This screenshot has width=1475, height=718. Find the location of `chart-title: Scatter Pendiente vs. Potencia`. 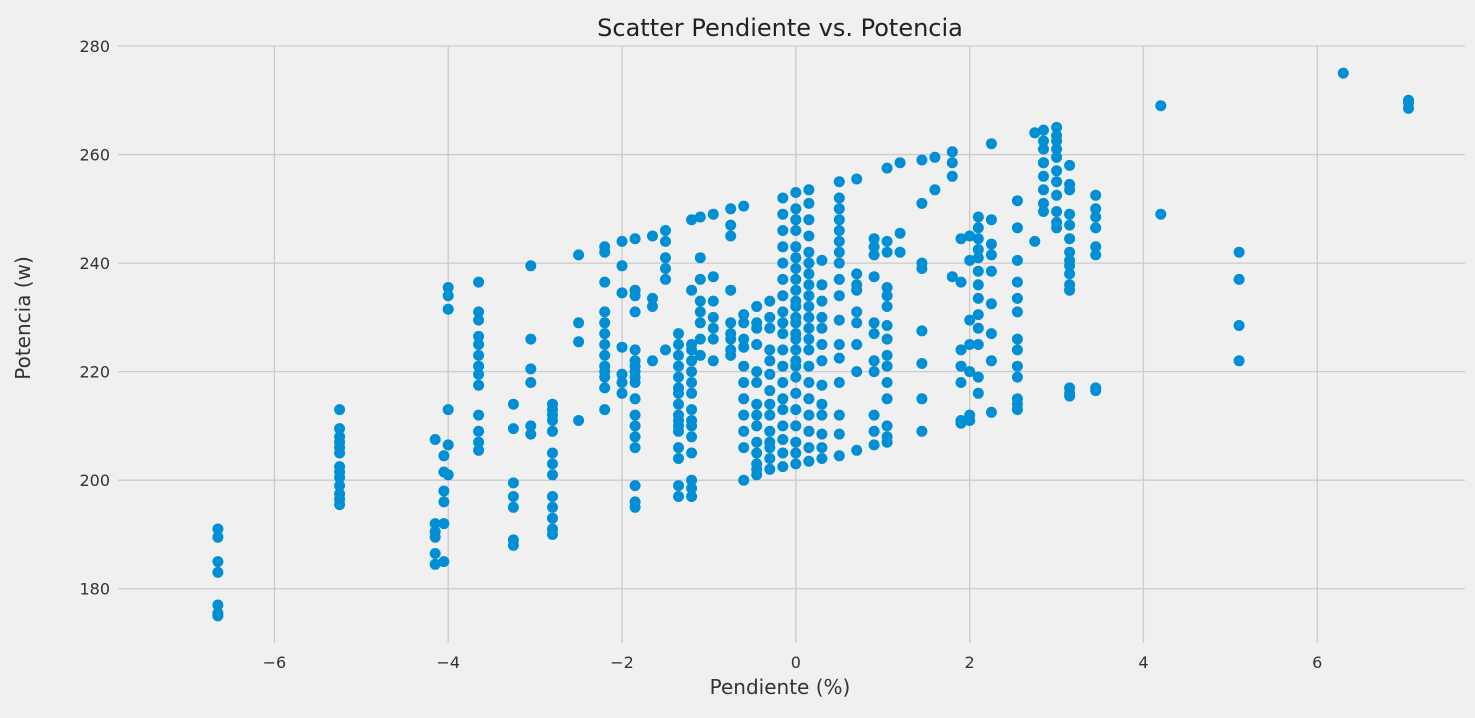

chart-title: Scatter Pendiente vs. Potencia is located at coordinates (780, 28).